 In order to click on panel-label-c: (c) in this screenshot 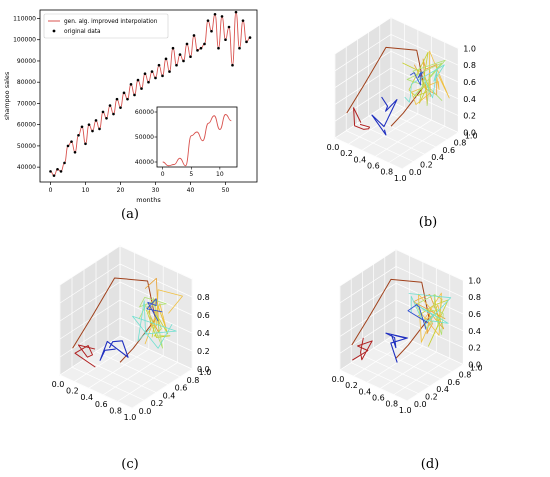, I will do `click(129, 464)`.